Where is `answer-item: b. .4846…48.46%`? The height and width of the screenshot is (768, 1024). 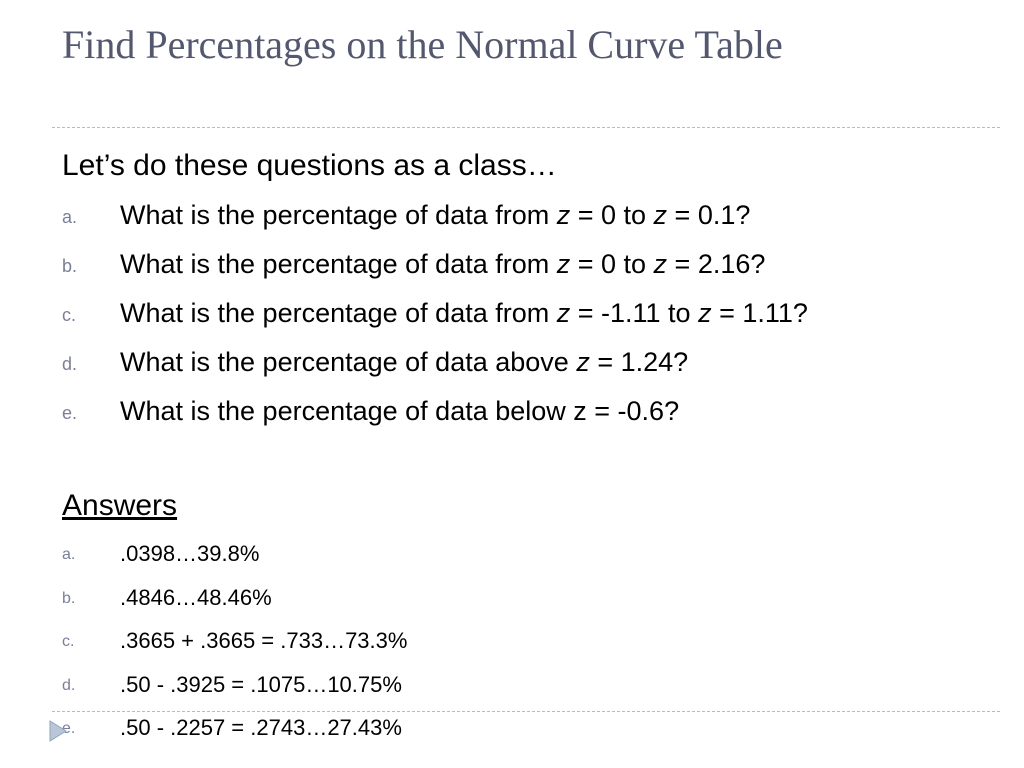 answer-item: b. .4846…48.46% is located at coordinates (502, 598).